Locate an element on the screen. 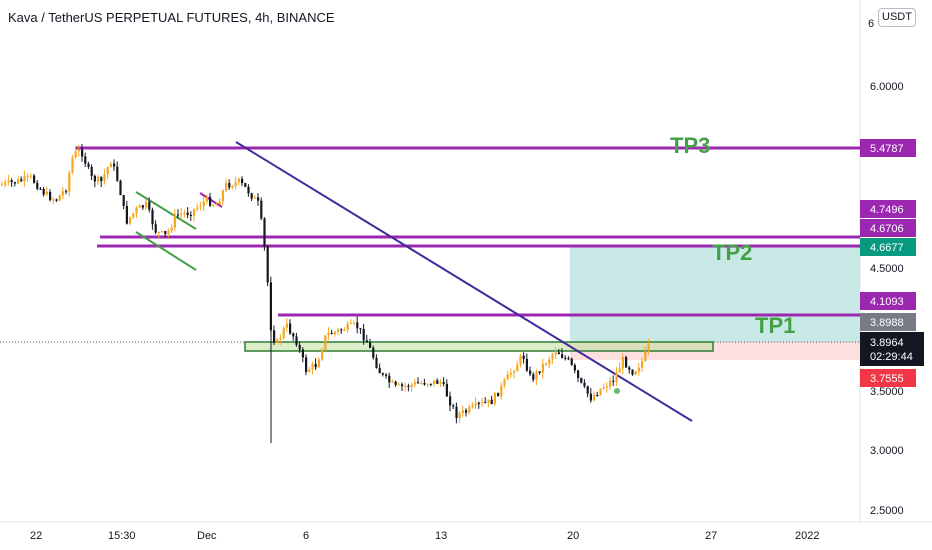  tp2-label: TP2 is located at coordinates (732, 252).